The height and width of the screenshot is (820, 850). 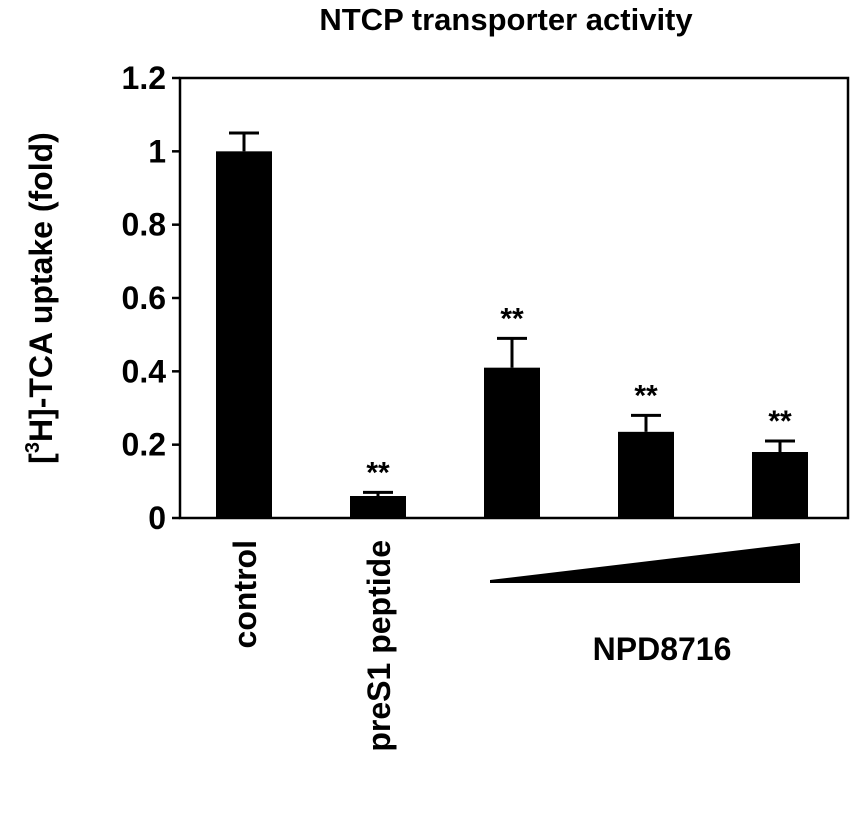 I want to click on dose-wedge, so click(x=645, y=563).